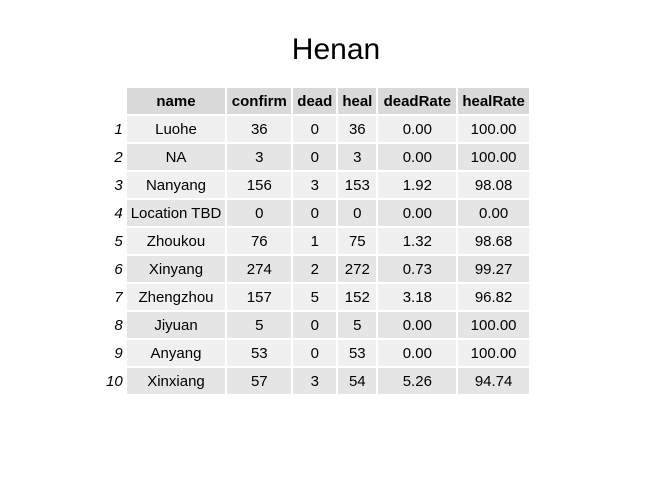  Describe the element at coordinates (176, 241) in the screenshot. I see `table-cell-name: Zhoukou` at that location.